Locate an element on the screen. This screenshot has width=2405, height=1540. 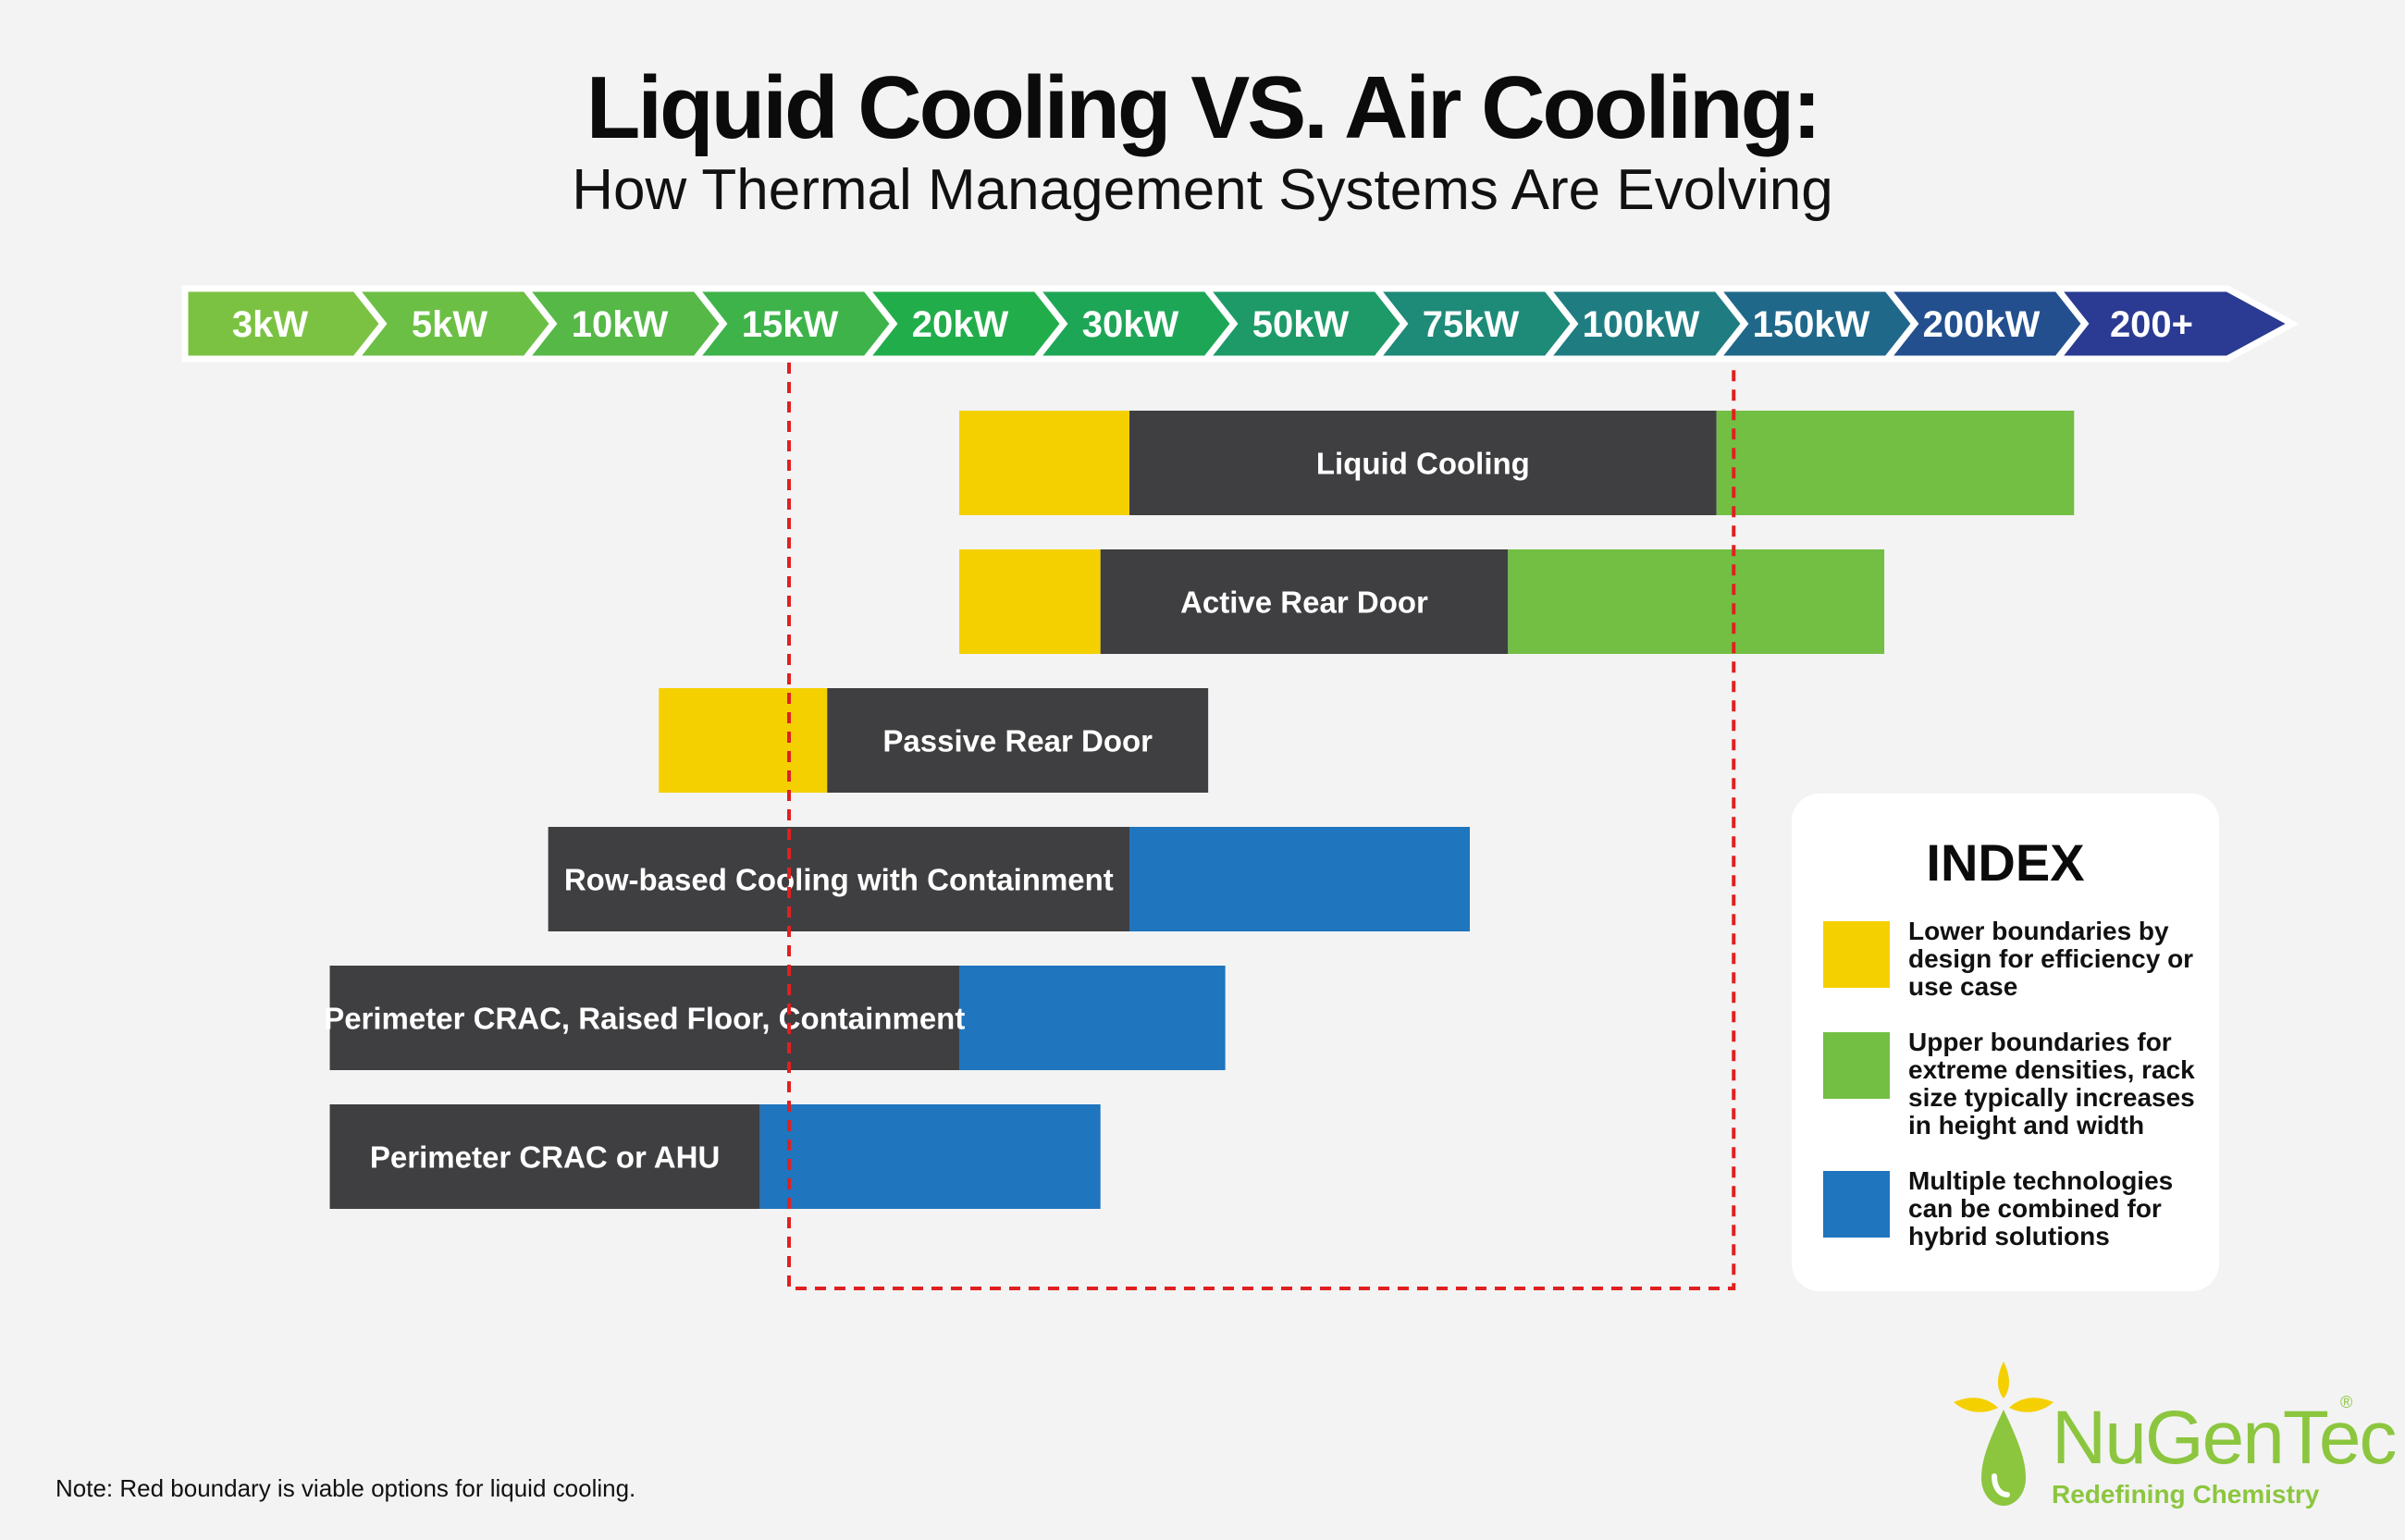
bar-label: Perimeter CRAC or AHU is located at coordinates (545, 1157).